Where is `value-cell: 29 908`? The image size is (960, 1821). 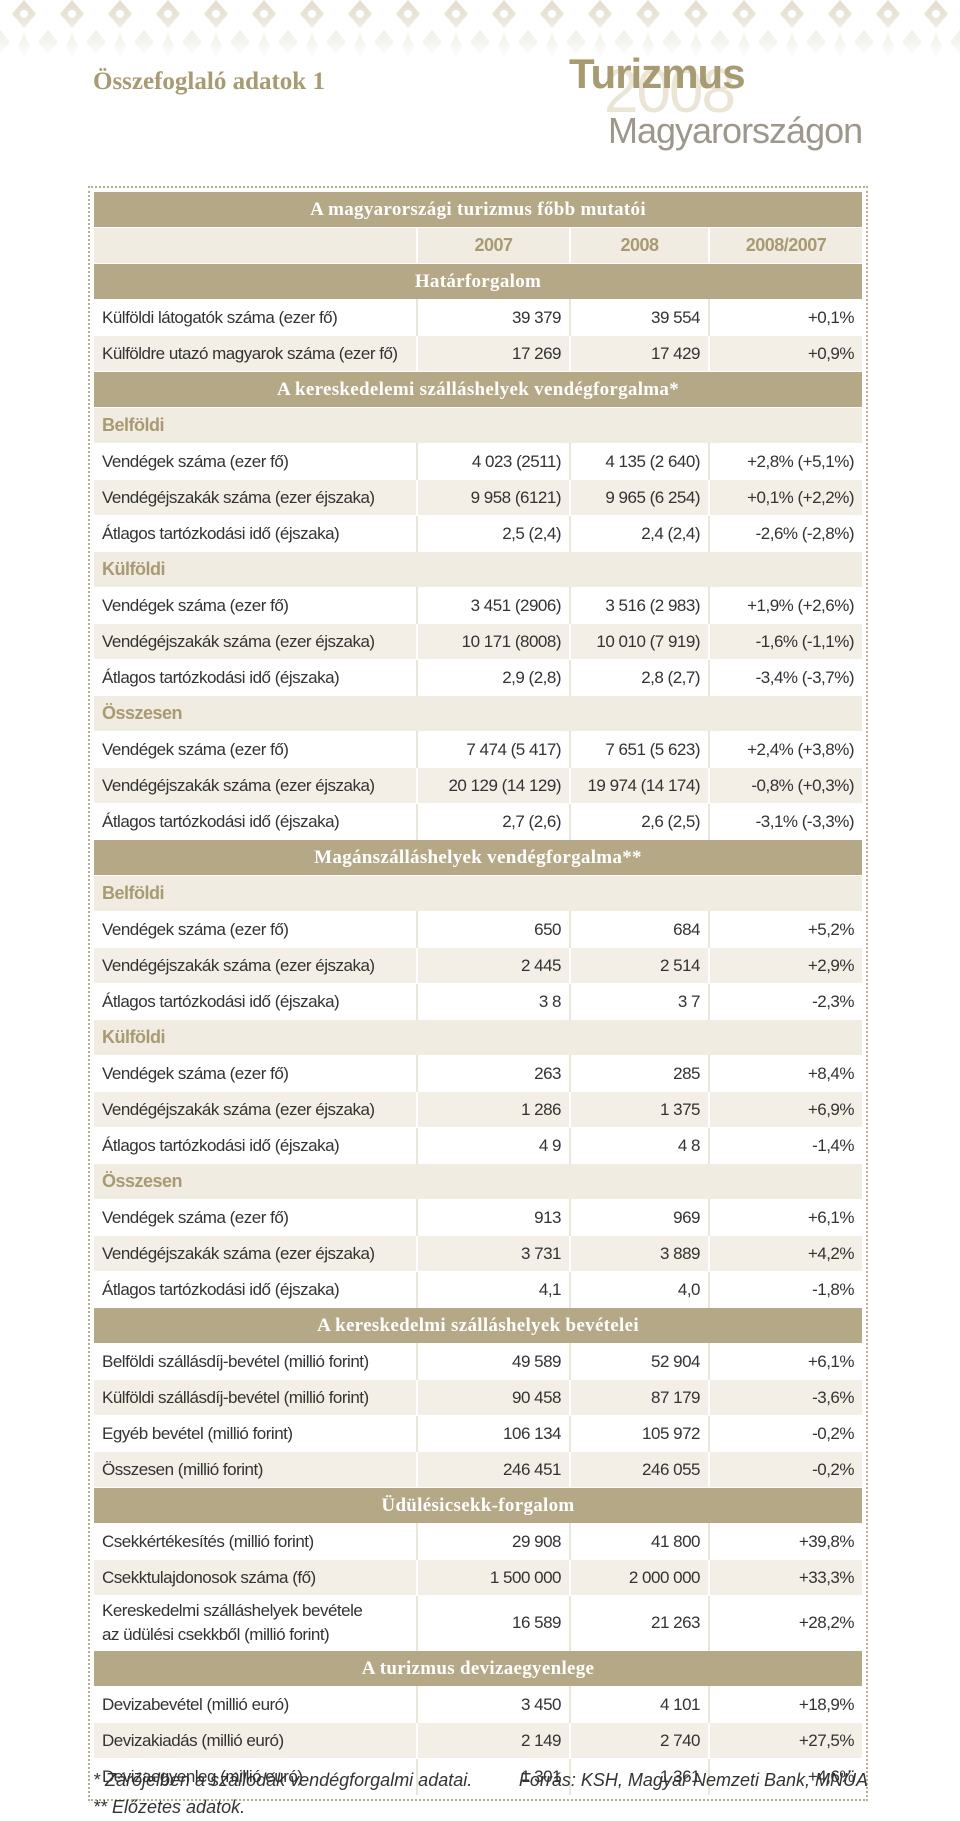 value-cell: 29 908 is located at coordinates (493, 1541).